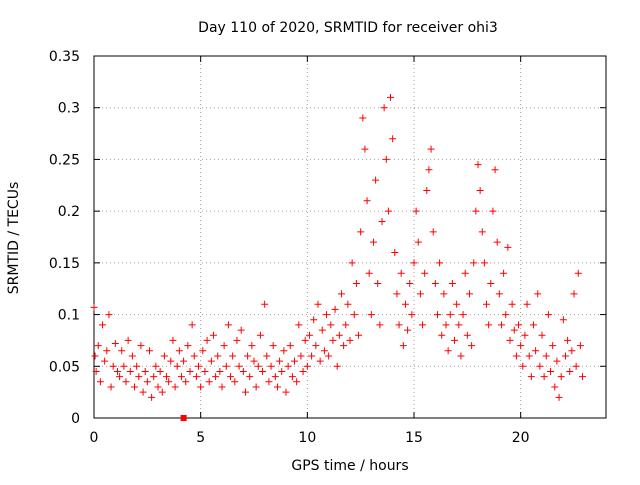 This screenshot has width=640, height=485. What do you see at coordinates (64, 160) in the screenshot?
I see `y-tick-label: 0.25` at bounding box center [64, 160].